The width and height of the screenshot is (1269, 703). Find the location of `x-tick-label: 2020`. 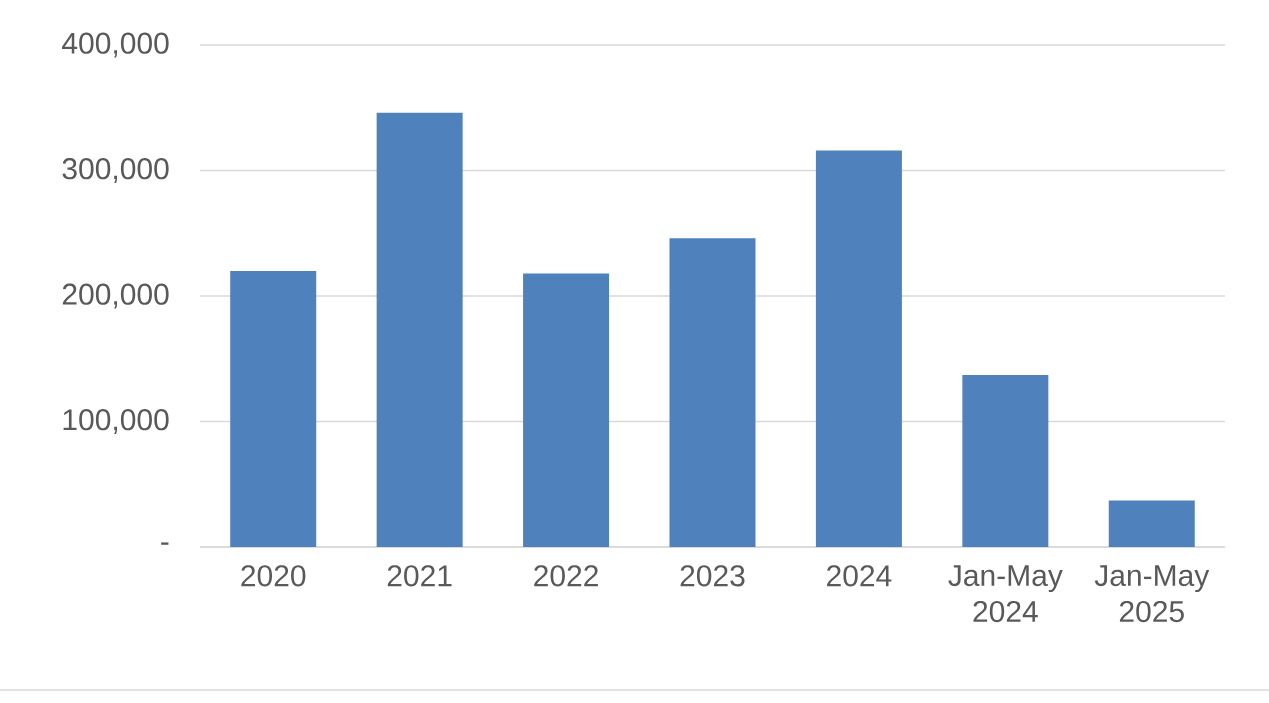

x-tick-label: 2020 is located at coordinates (273, 576).